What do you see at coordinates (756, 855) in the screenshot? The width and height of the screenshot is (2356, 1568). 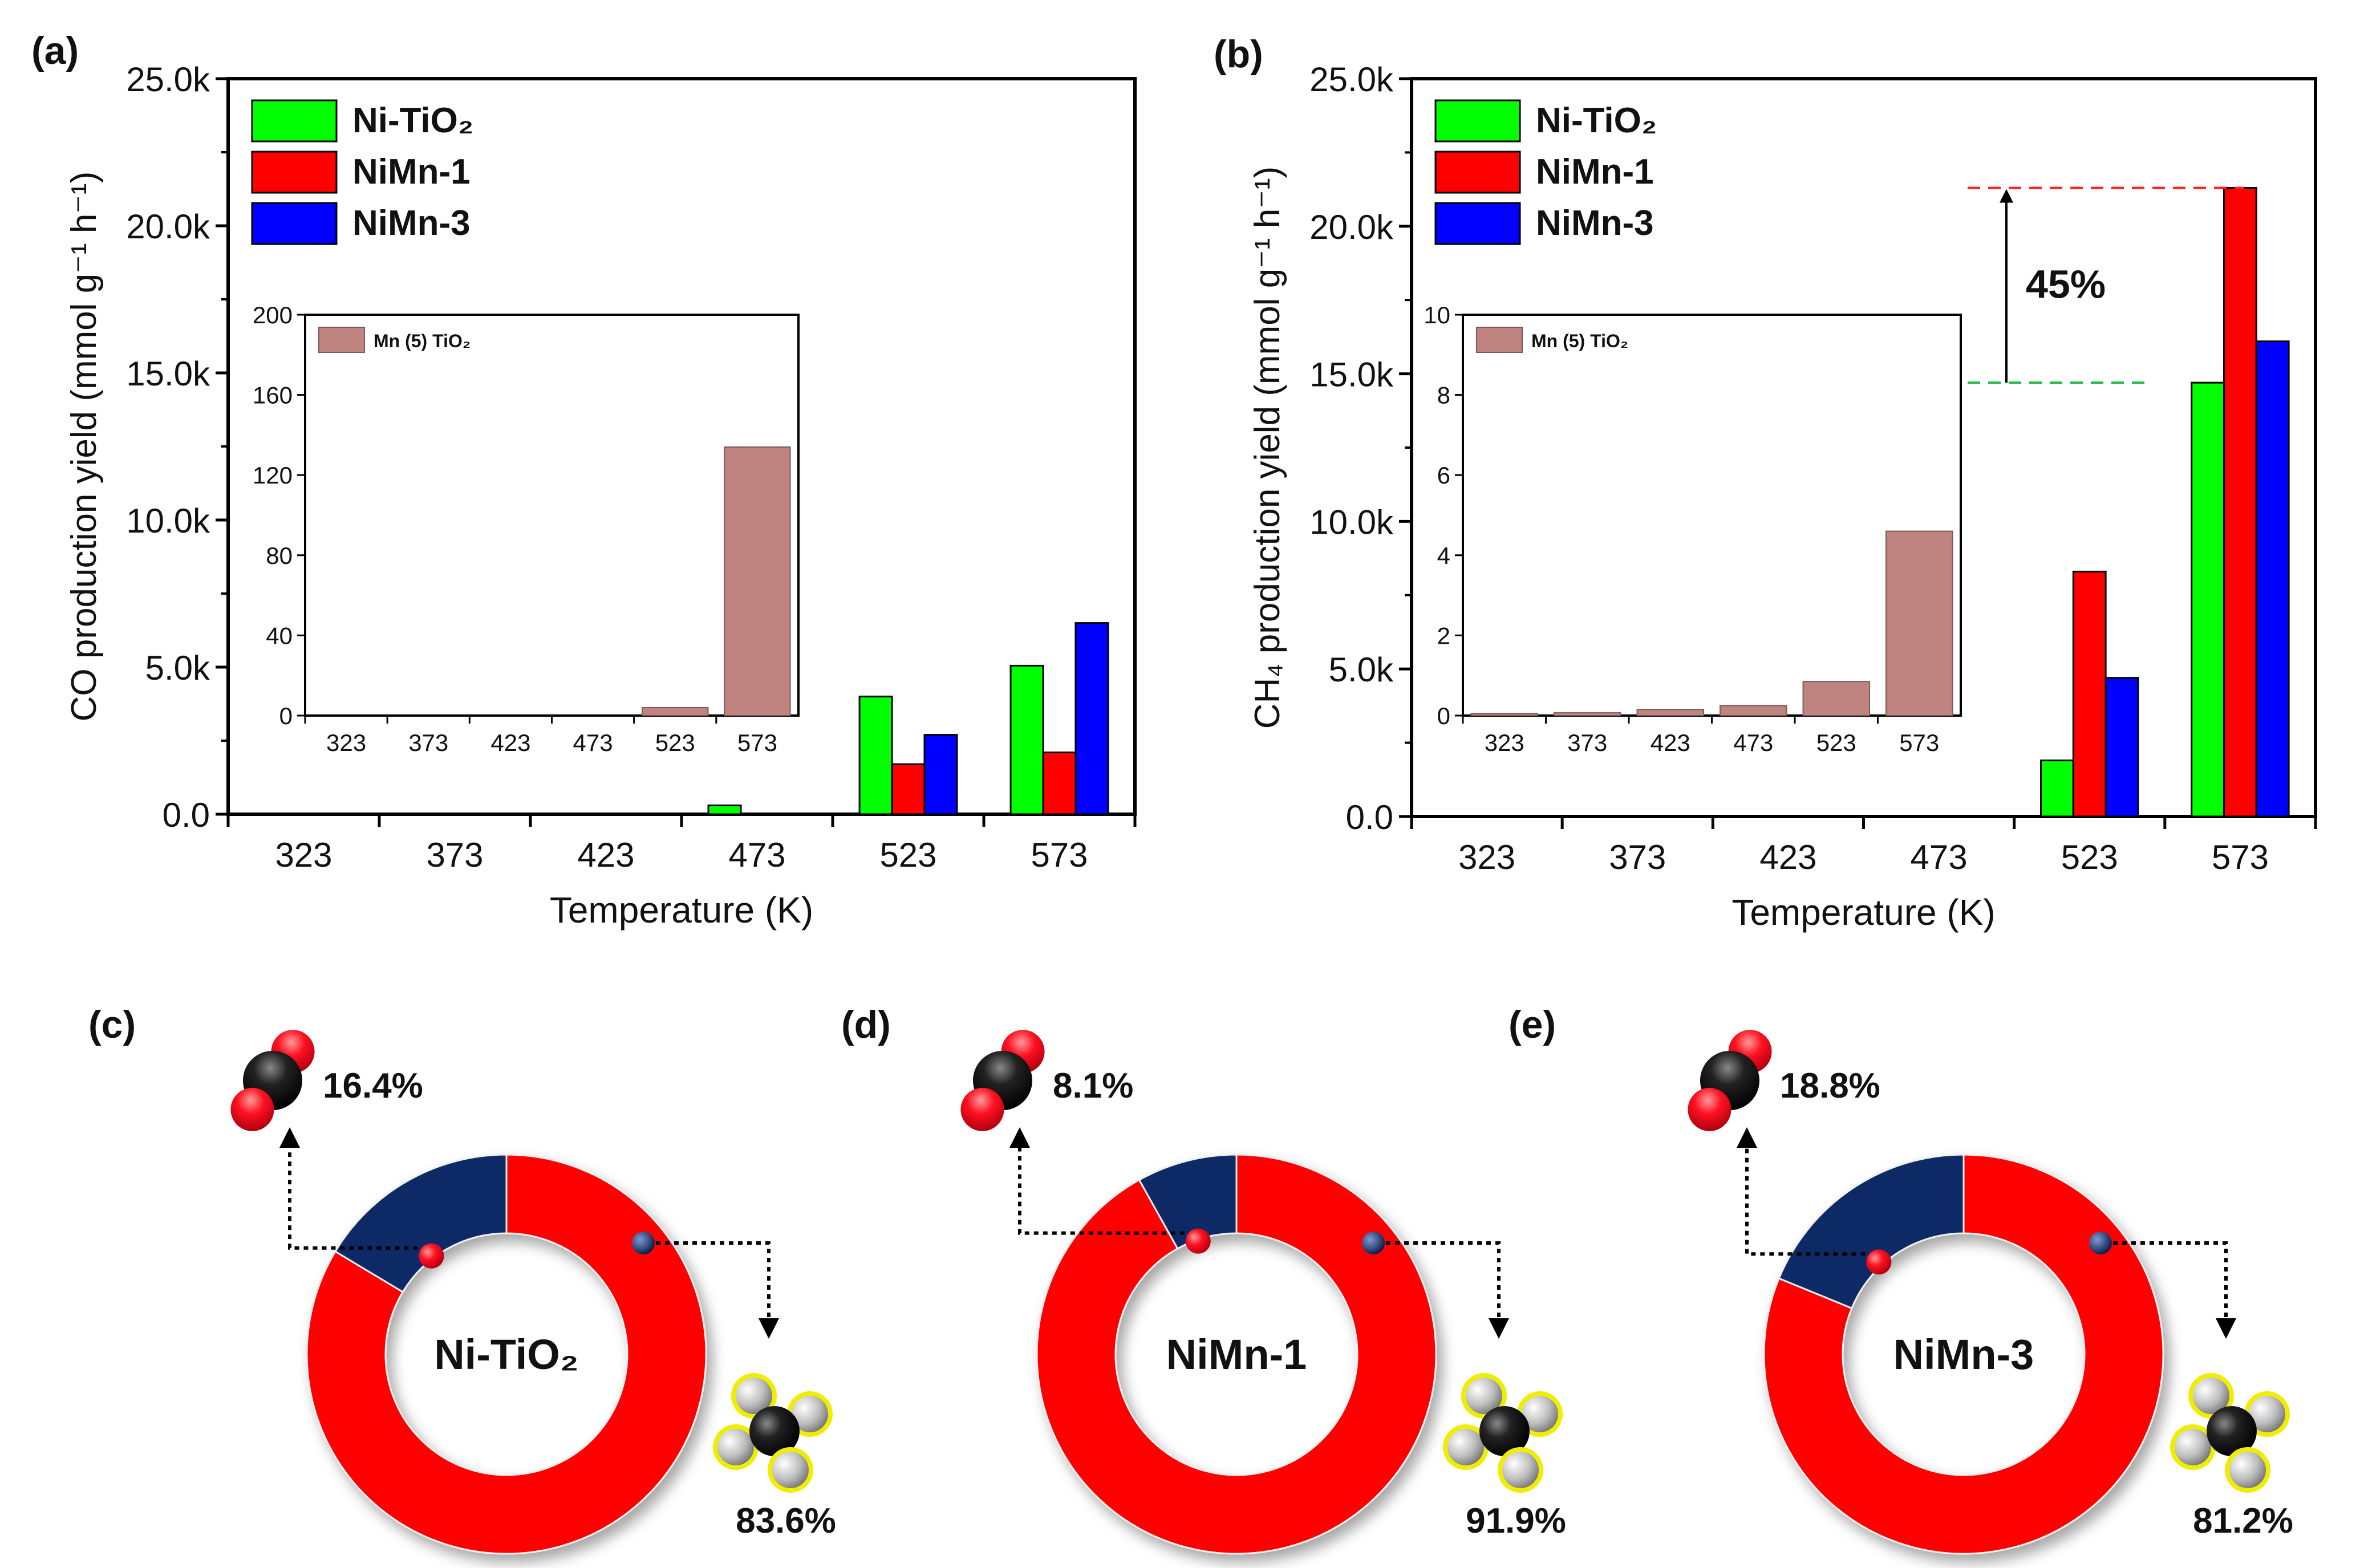 I see `x-tick-label: 473` at bounding box center [756, 855].